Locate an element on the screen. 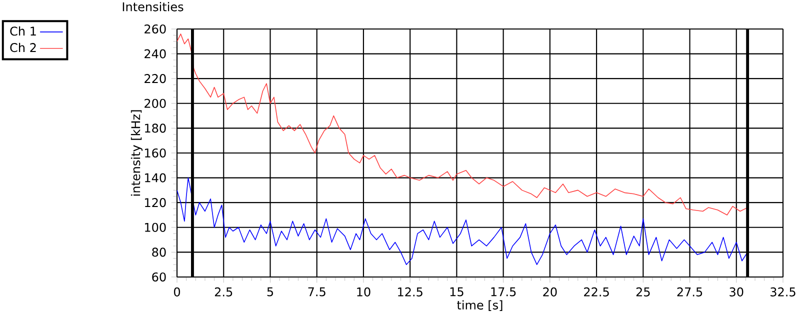  x-tick-label: 20 is located at coordinates (550, 291).